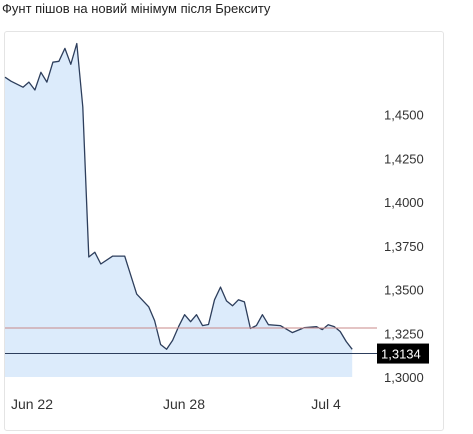  I want to click on last-value-badge, so click(403, 353).